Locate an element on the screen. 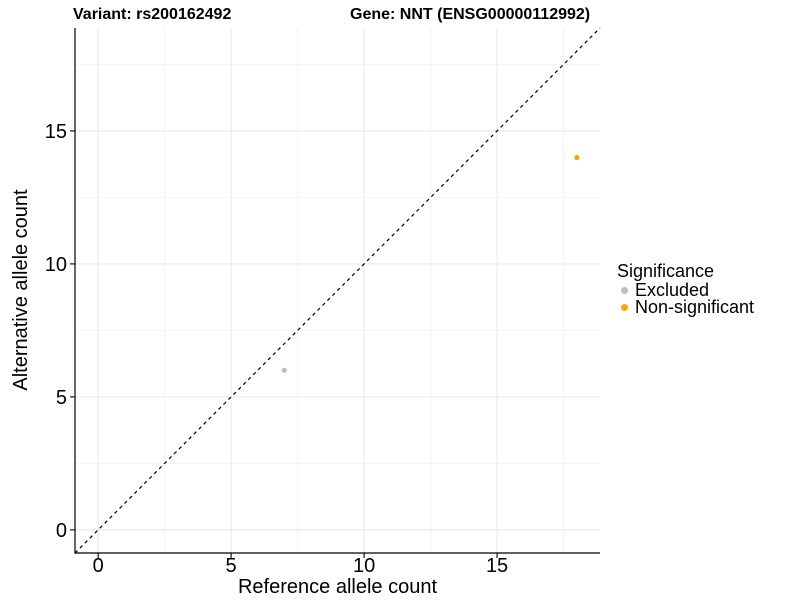 The height and width of the screenshot is (600, 800). legend-item-non-significant: Non-significant is located at coordinates (686, 307).